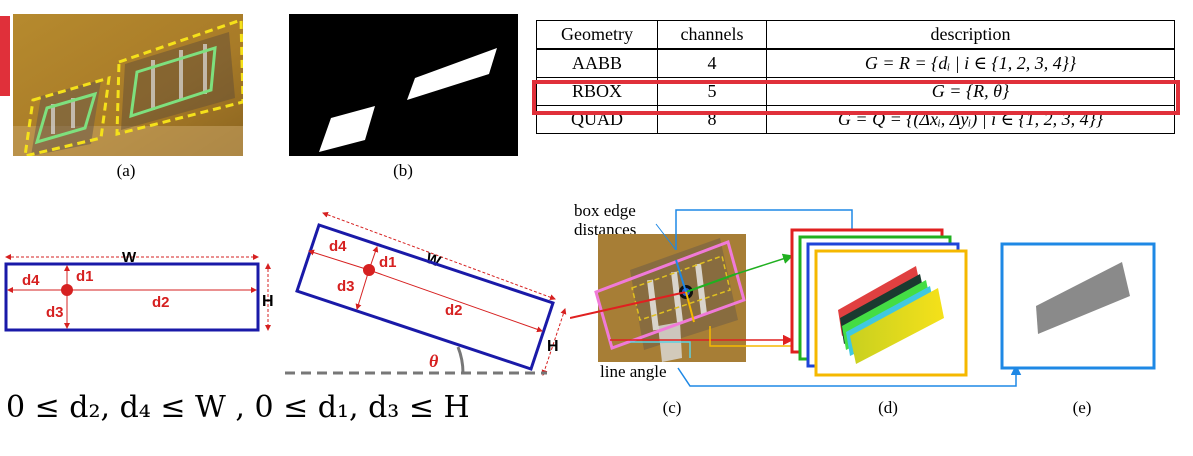 Image resolution: width=1193 pixels, height=456 pixels. Describe the element at coordinates (346, 286) in the screenshot. I see `rbox-d3-label: d3` at that location.